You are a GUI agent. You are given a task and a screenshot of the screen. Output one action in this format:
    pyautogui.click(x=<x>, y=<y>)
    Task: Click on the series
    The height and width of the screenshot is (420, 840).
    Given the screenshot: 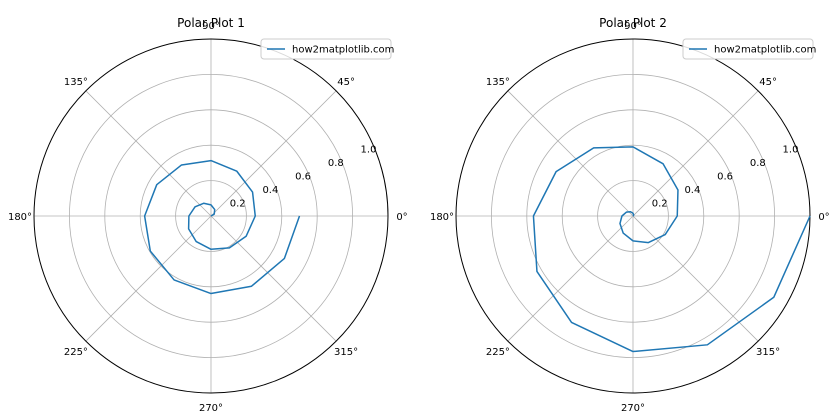 What is the action you would take?
    pyautogui.click(x=222, y=227)
    